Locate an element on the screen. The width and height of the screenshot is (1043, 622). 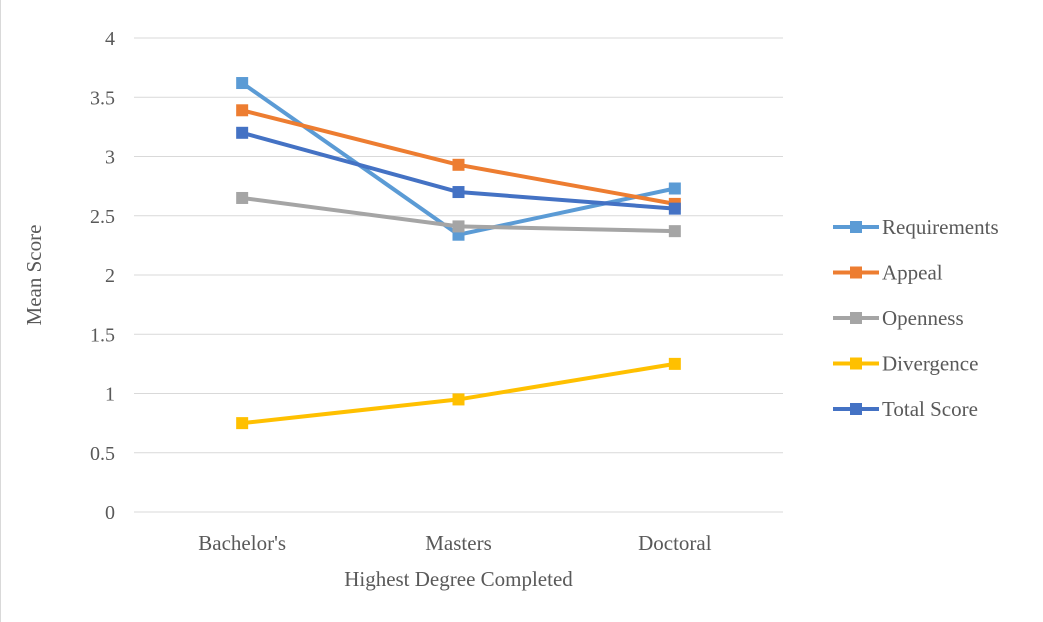
legend-item: Total Score is located at coordinates (905, 409).